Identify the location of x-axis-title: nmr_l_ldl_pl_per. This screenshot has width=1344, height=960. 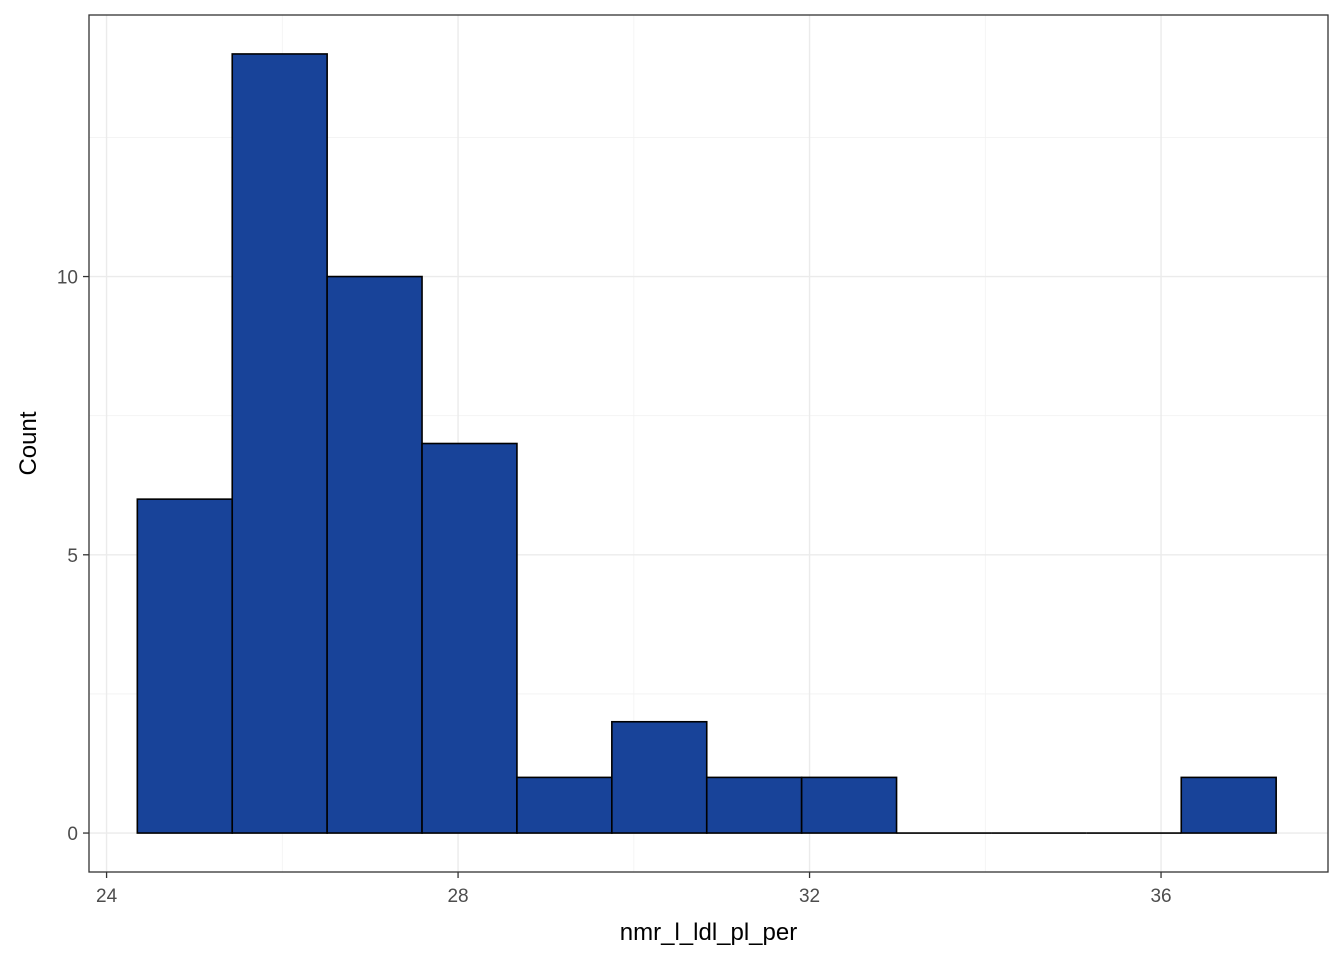
(708, 932).